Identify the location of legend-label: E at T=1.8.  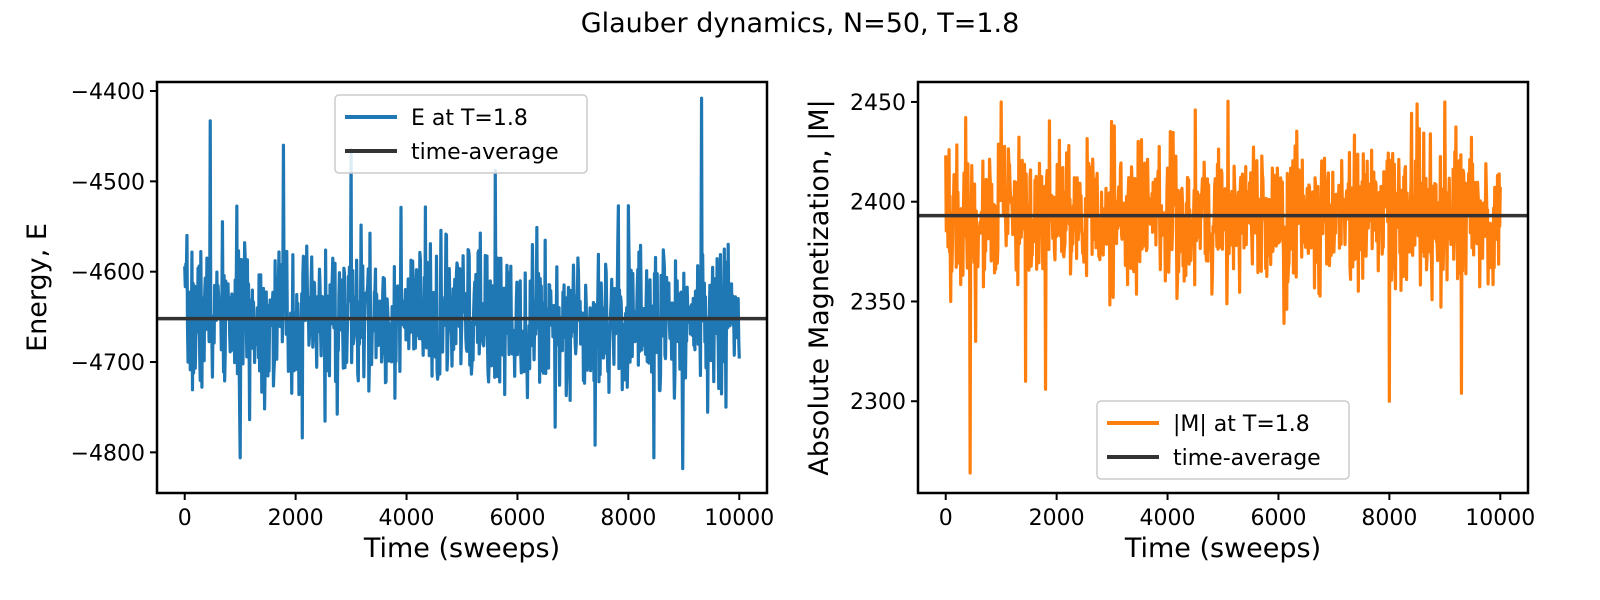
(469, 118).